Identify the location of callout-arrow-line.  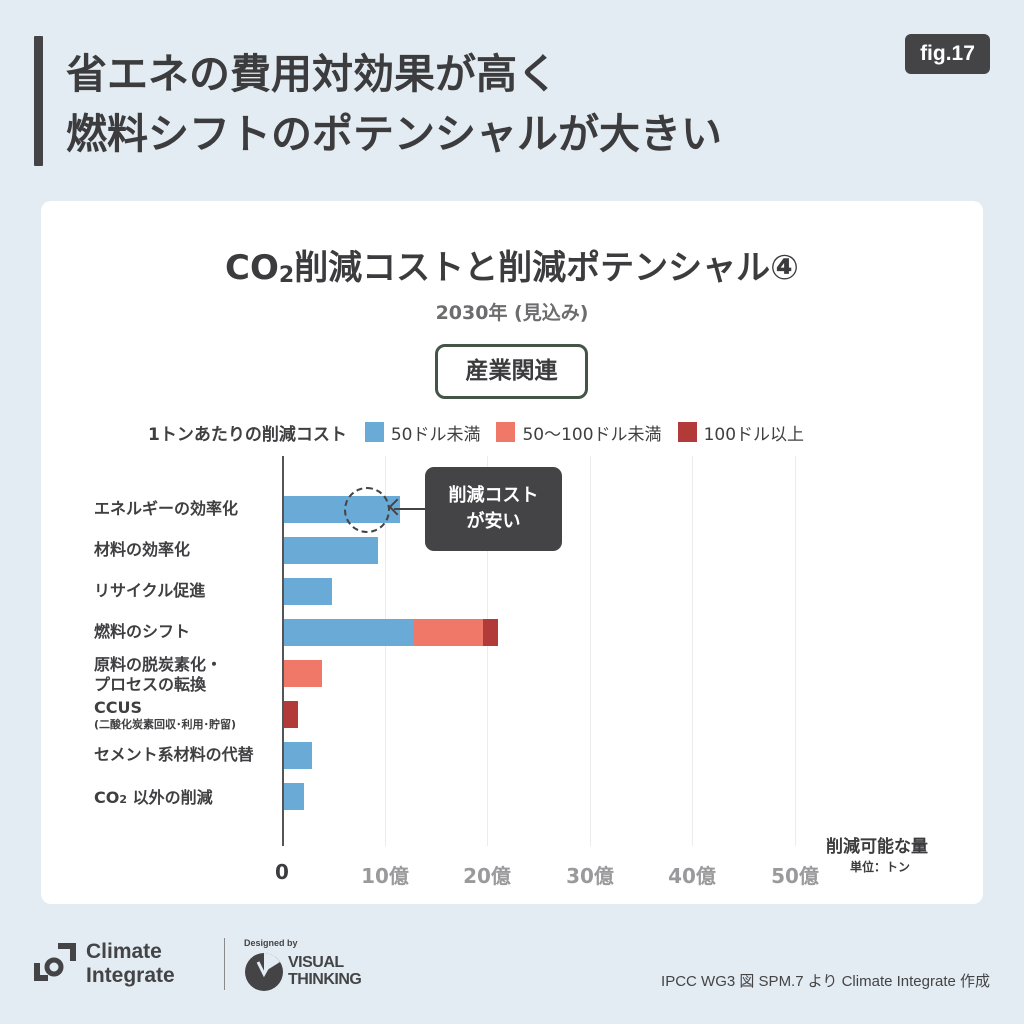
(410, 509).